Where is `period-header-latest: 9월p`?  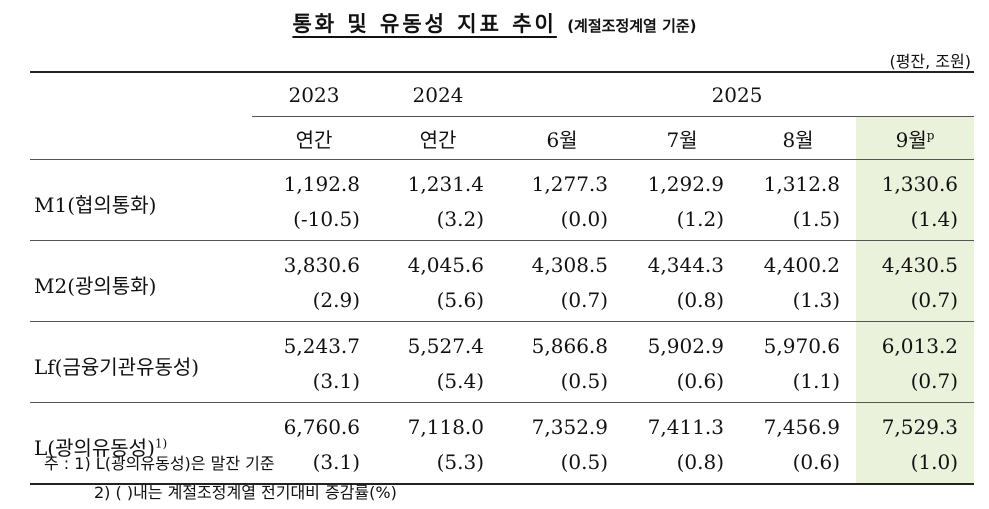 period-header-latest: 9월p is located at coordinates (915, 138).